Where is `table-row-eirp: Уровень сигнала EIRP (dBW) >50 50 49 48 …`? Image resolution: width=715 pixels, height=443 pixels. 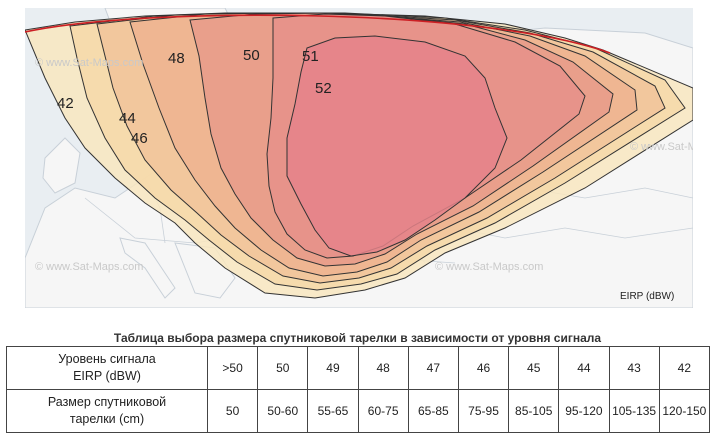 table-row-eirp: Уровень сигнала EIRP (dBW) >50 50 49 48 … is located at coordinates (358, 368).